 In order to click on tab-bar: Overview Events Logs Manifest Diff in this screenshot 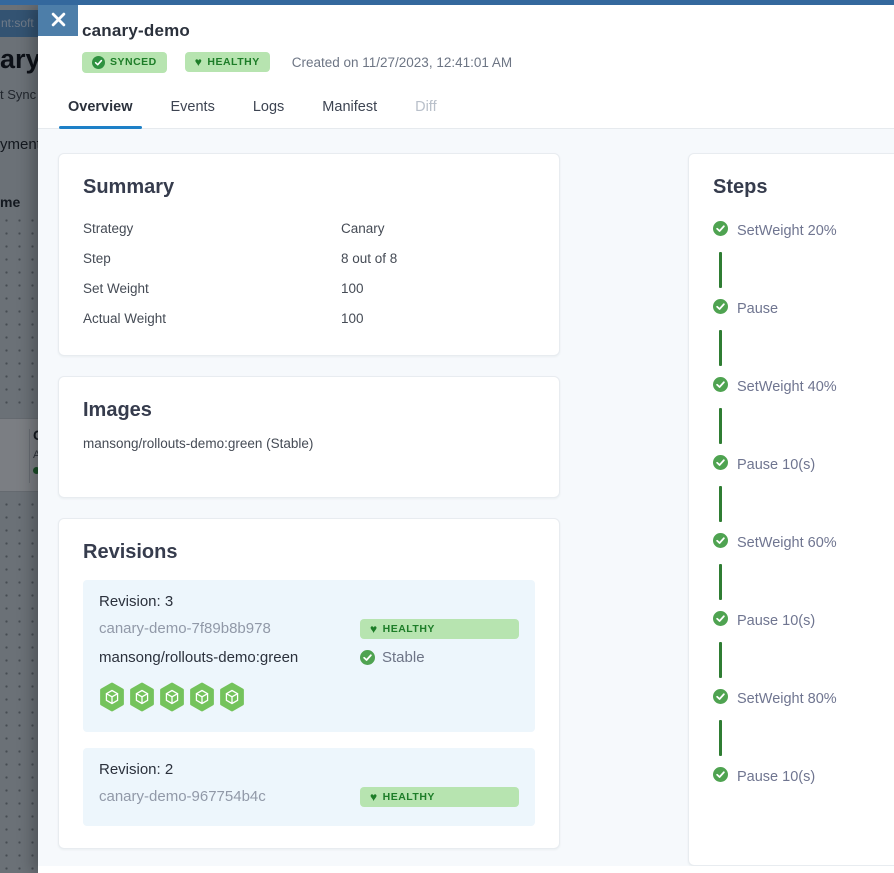, I will do `click(466, 111)`.